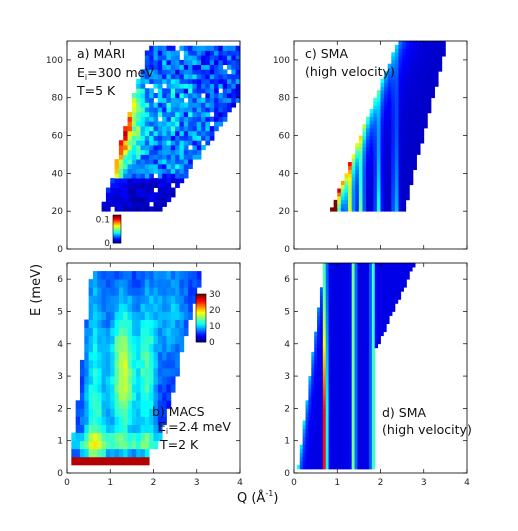  Describe the element at coordinates (60, 312) in the screenshot. I see `y-tick-label: 5` at that location.